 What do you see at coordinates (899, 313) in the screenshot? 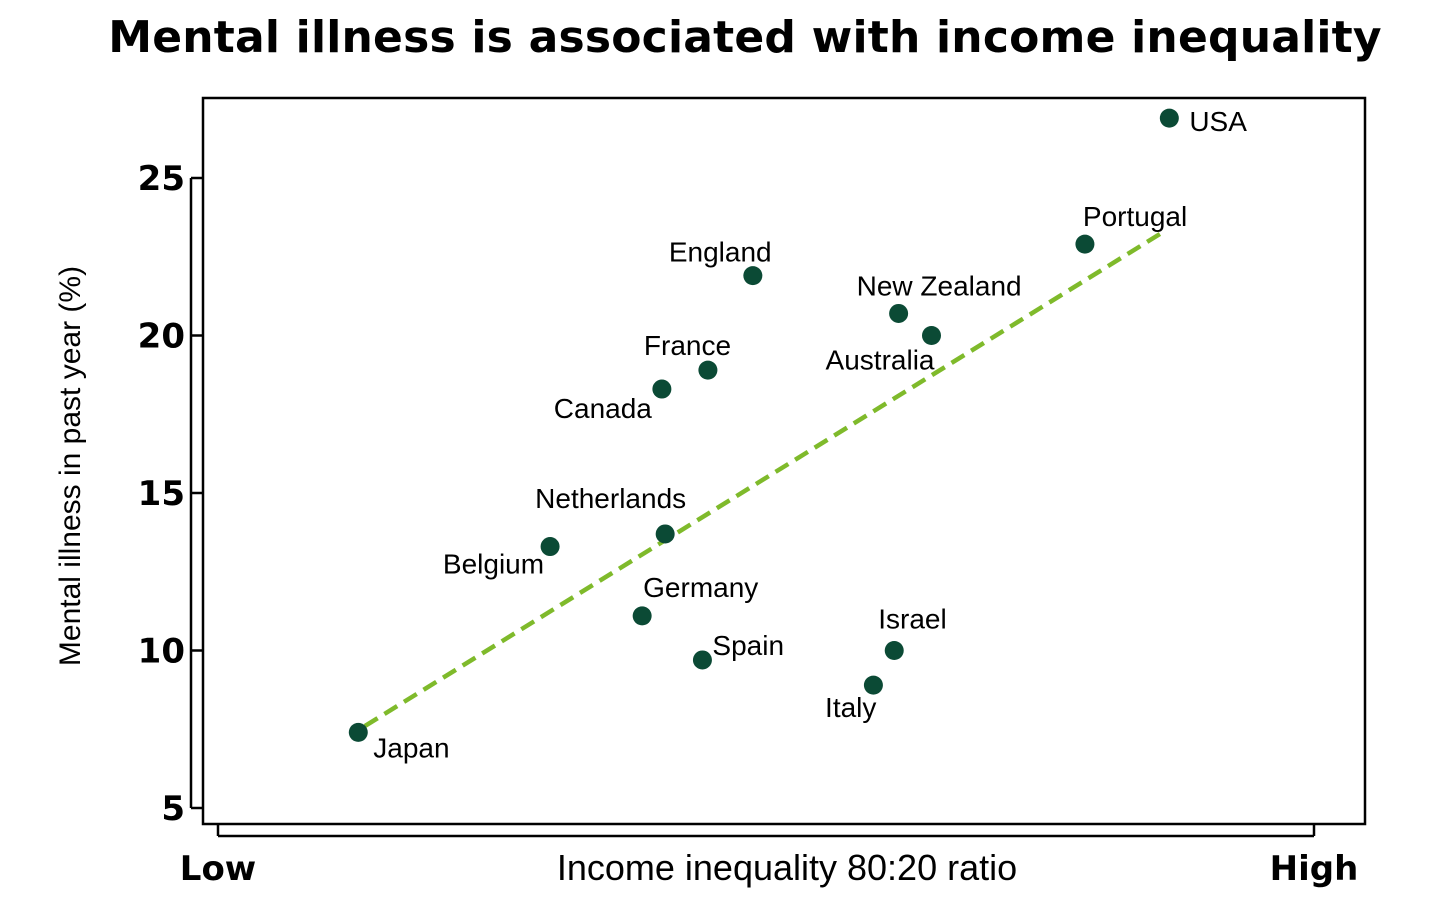
I see `data-point-new-zealand` at bounding box center [899, 313].